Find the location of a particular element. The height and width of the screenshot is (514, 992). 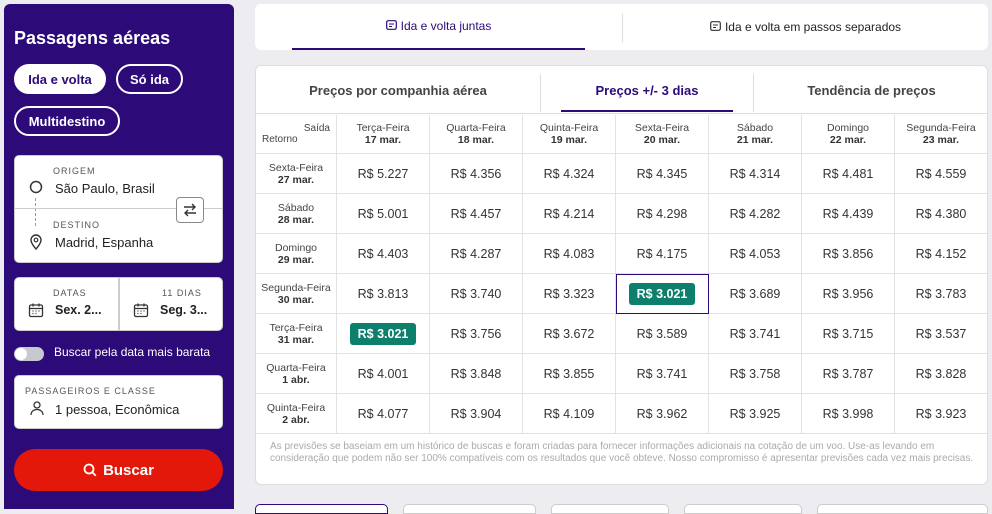

price-cell: R$ 4.345 is located at coordinates (662, 174).